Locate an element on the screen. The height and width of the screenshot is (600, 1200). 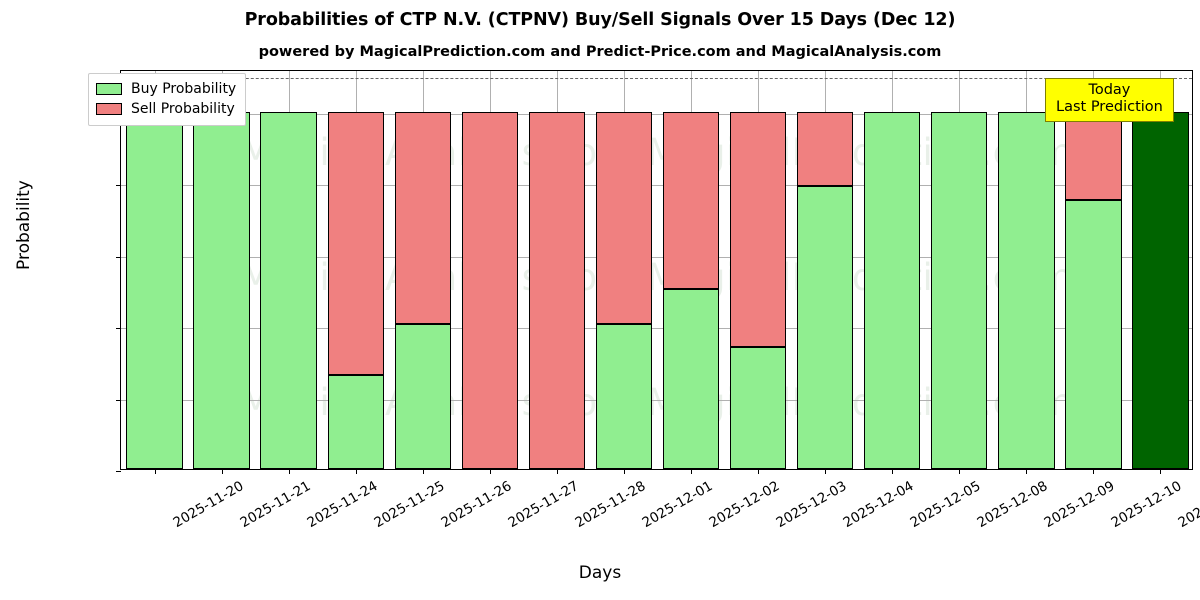
legend-swatch-sell is located at coordinates (109, 109).